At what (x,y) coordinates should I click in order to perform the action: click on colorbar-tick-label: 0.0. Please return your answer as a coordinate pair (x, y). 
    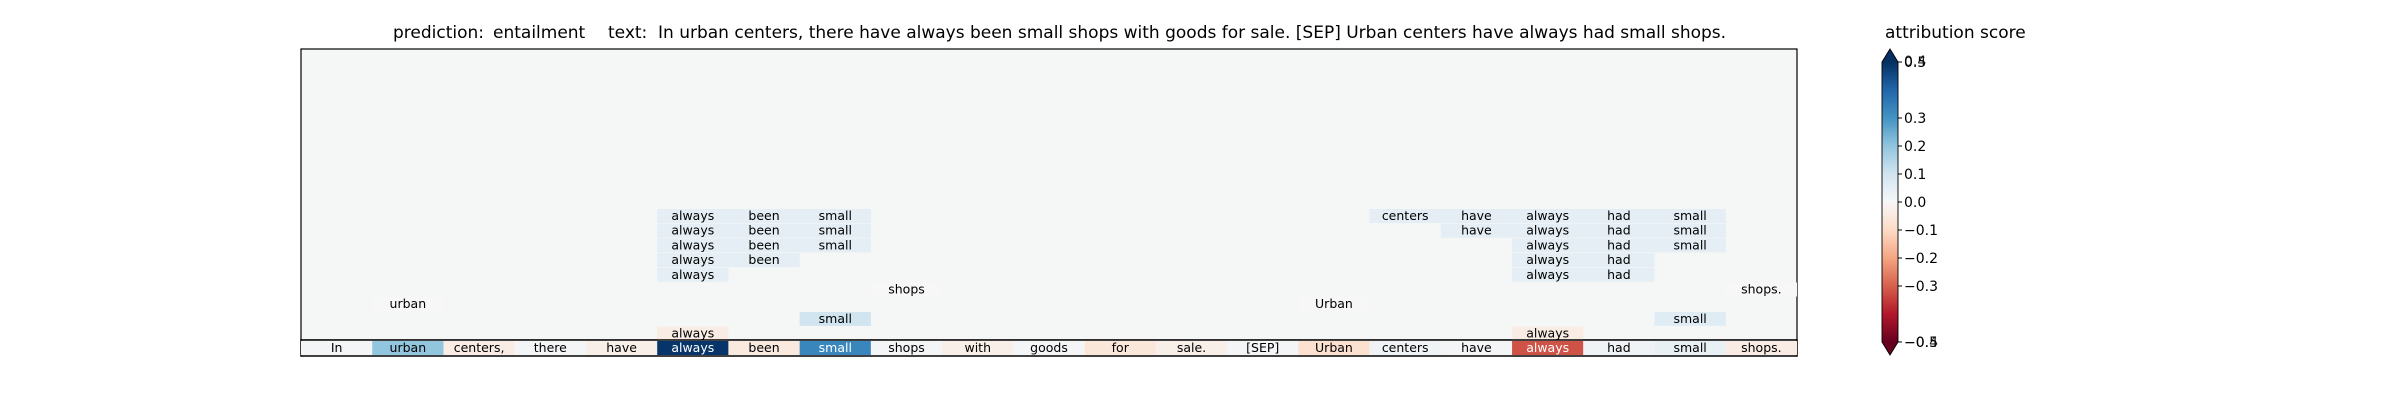
    Looking at the image, I should click on (1915, 203).